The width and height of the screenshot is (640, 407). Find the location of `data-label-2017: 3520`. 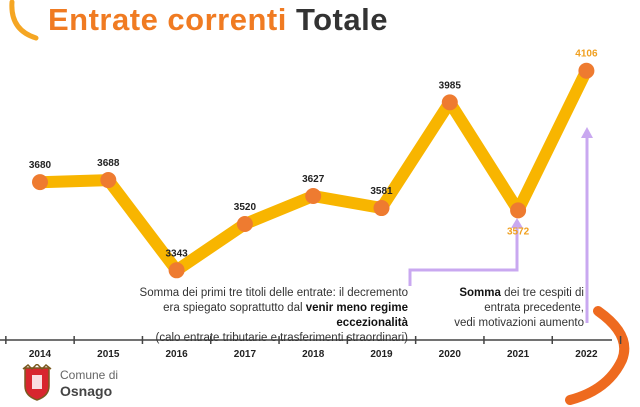

data-label-2017: 3520 is located at coordinates (245, 207).